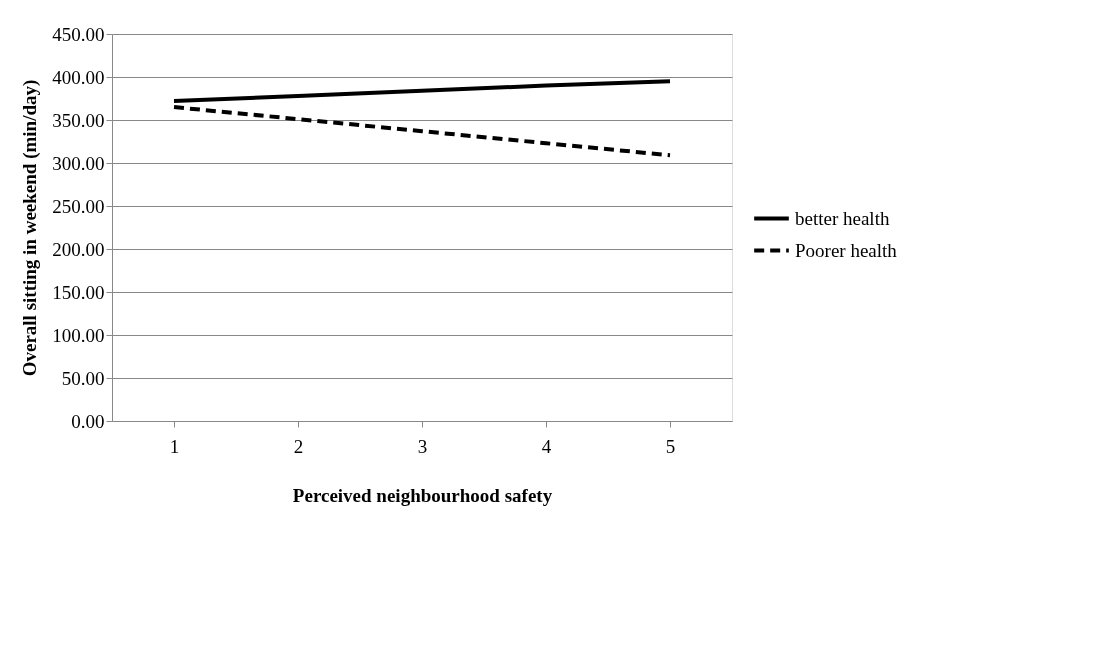  I want to click on y-tick-label: 250.00, so click(78, 206).